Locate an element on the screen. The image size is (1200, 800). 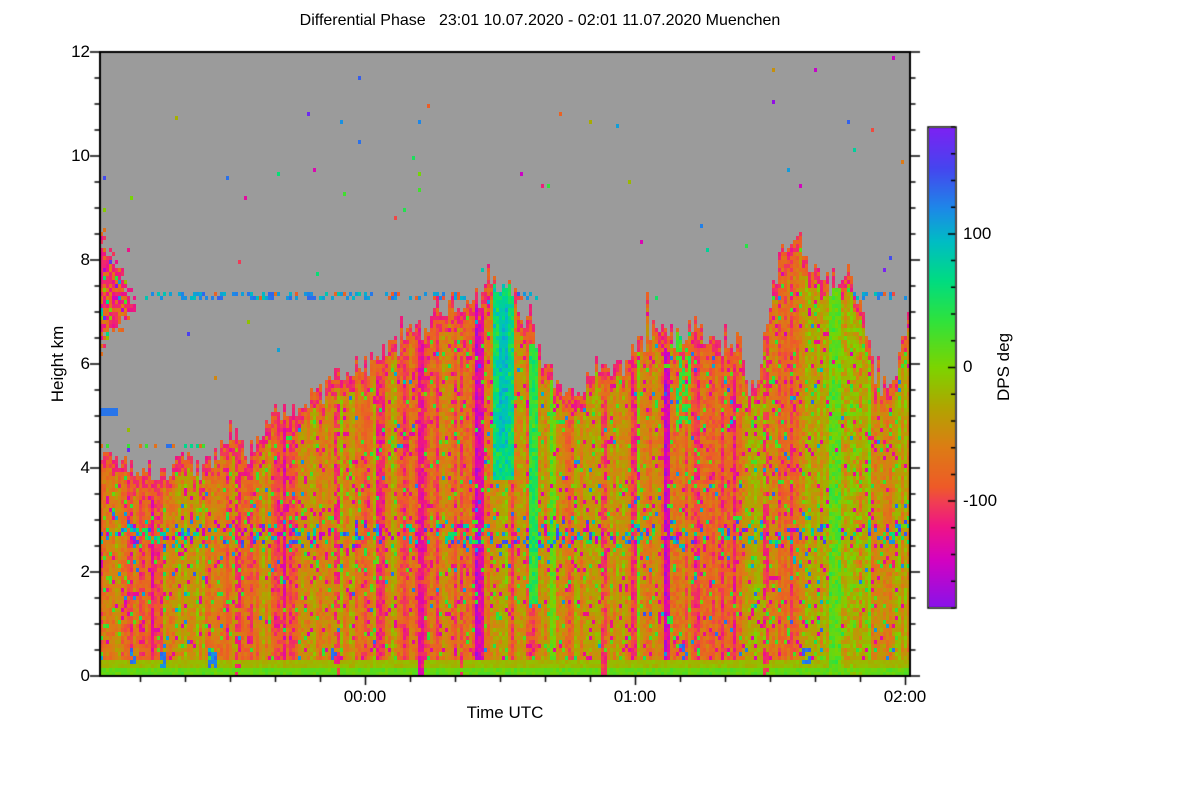
y-tick-10: 10 is located at coordinates (80, 155).